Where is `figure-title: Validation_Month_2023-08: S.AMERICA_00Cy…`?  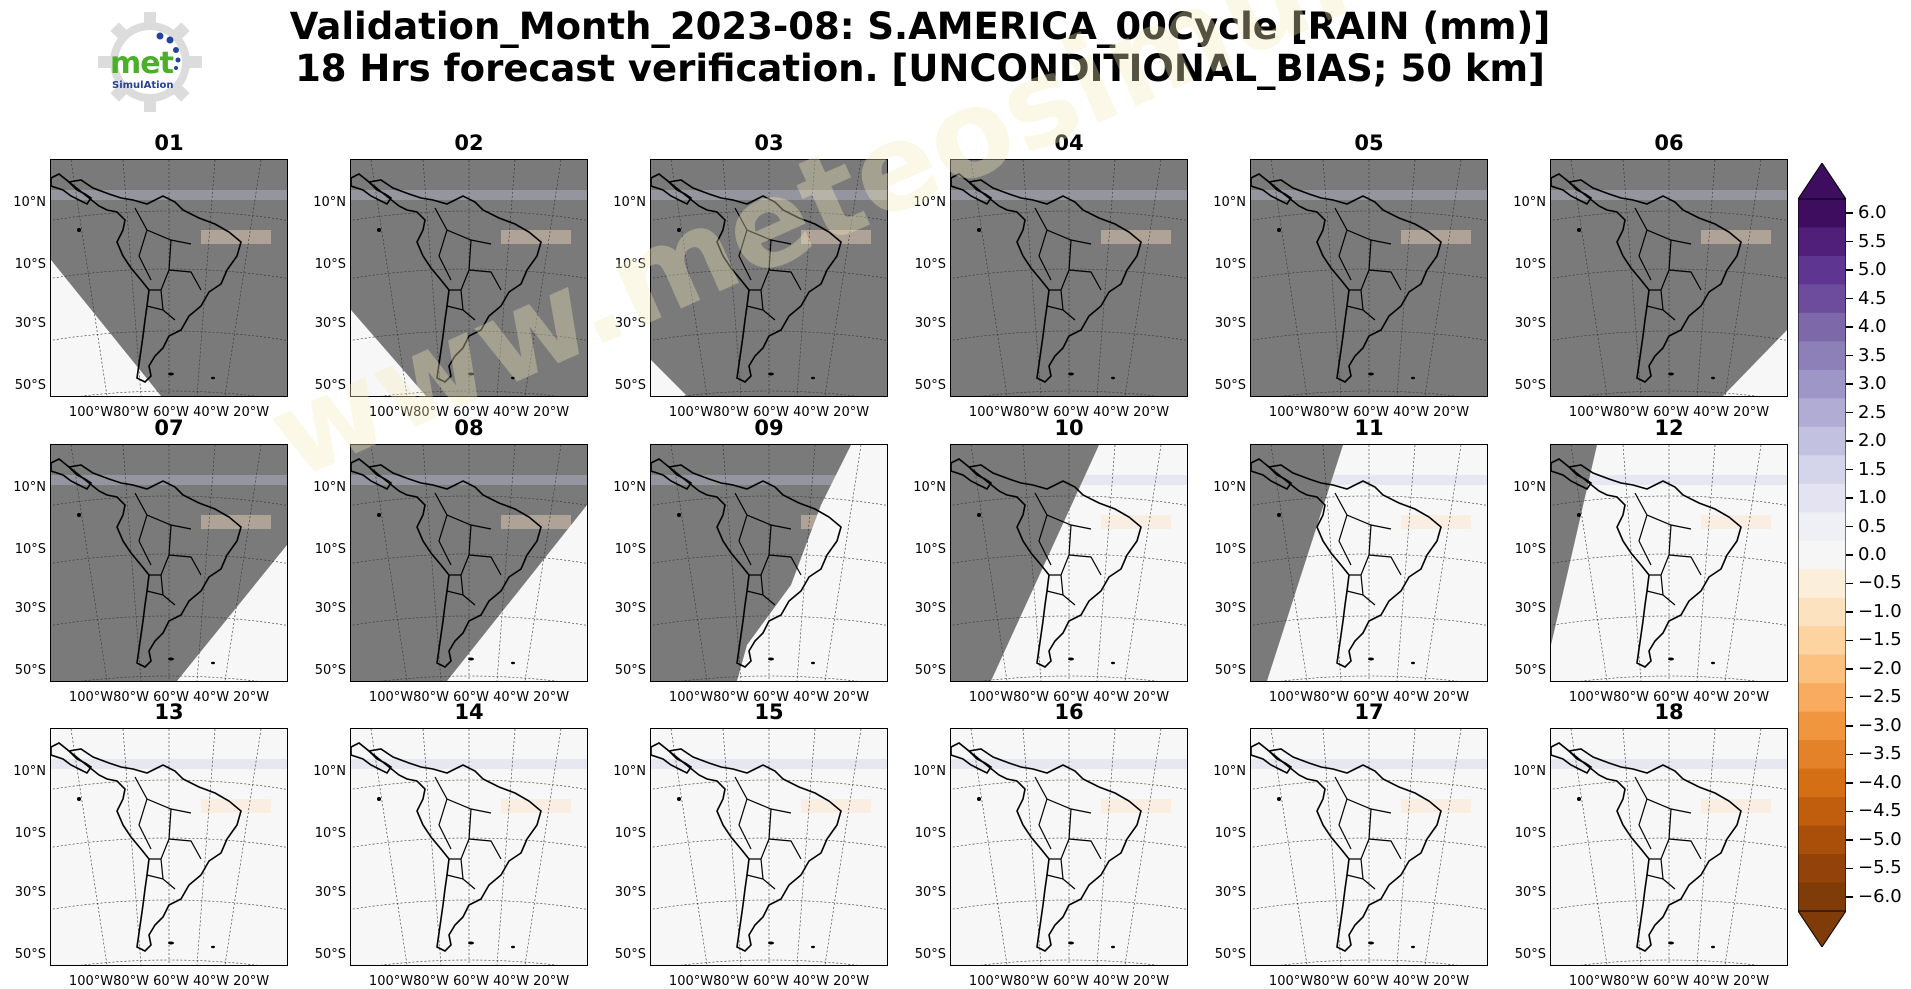
figure-title: Validation_Month_2023-08: S.AMERICA_00Cy… is located at coordinates (920, 48).